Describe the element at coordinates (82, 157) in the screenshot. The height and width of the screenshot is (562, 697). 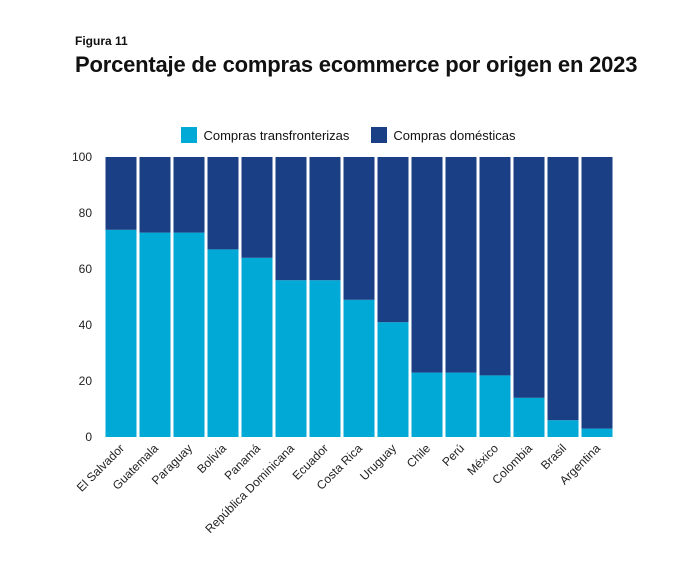
I see `y-tick-label: 100` at that location.